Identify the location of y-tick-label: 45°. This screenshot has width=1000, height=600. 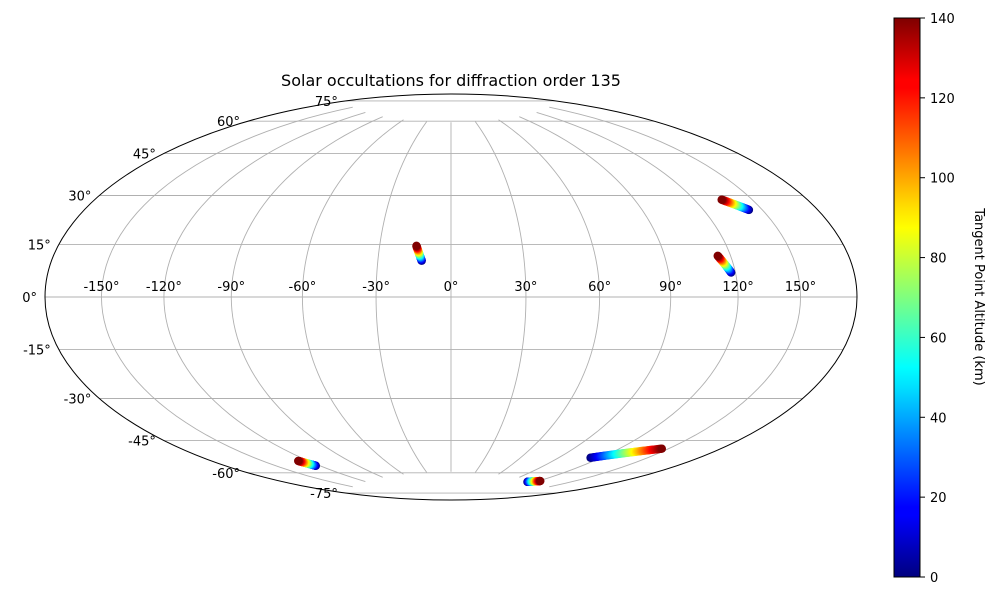
(144, 155).